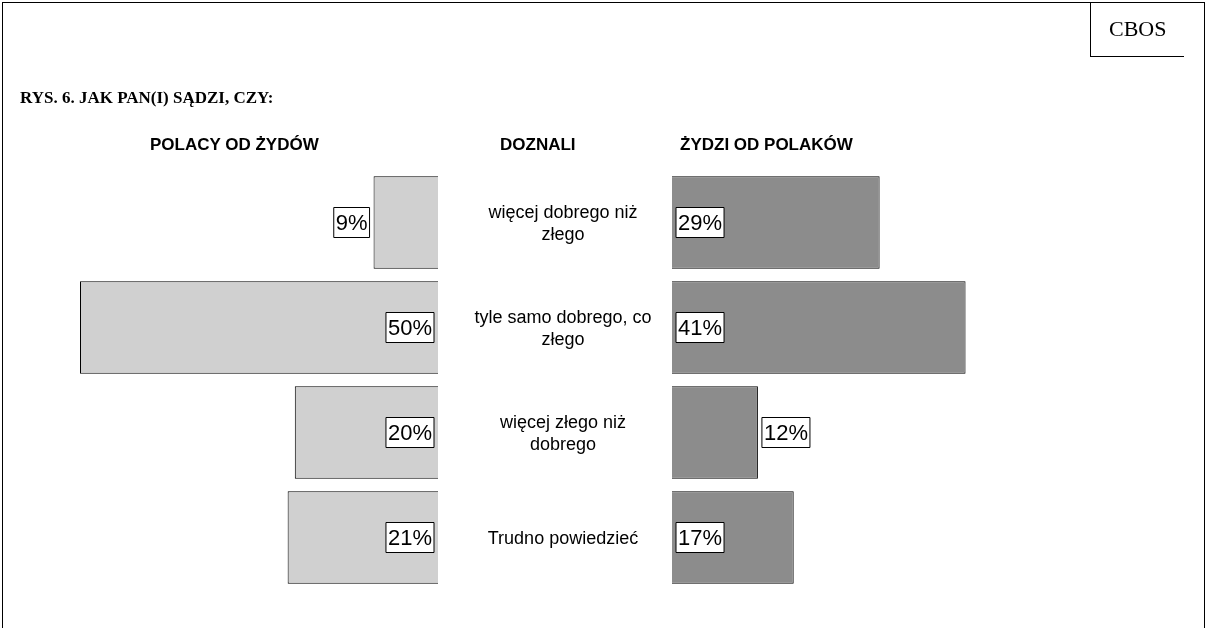 This screenshot has height=628, width=1208. Describe the element at coordinates (766, 145) in the screenshot. I see `chart-subtitle: ŻYDZI OD POLAKÓW` at that location.